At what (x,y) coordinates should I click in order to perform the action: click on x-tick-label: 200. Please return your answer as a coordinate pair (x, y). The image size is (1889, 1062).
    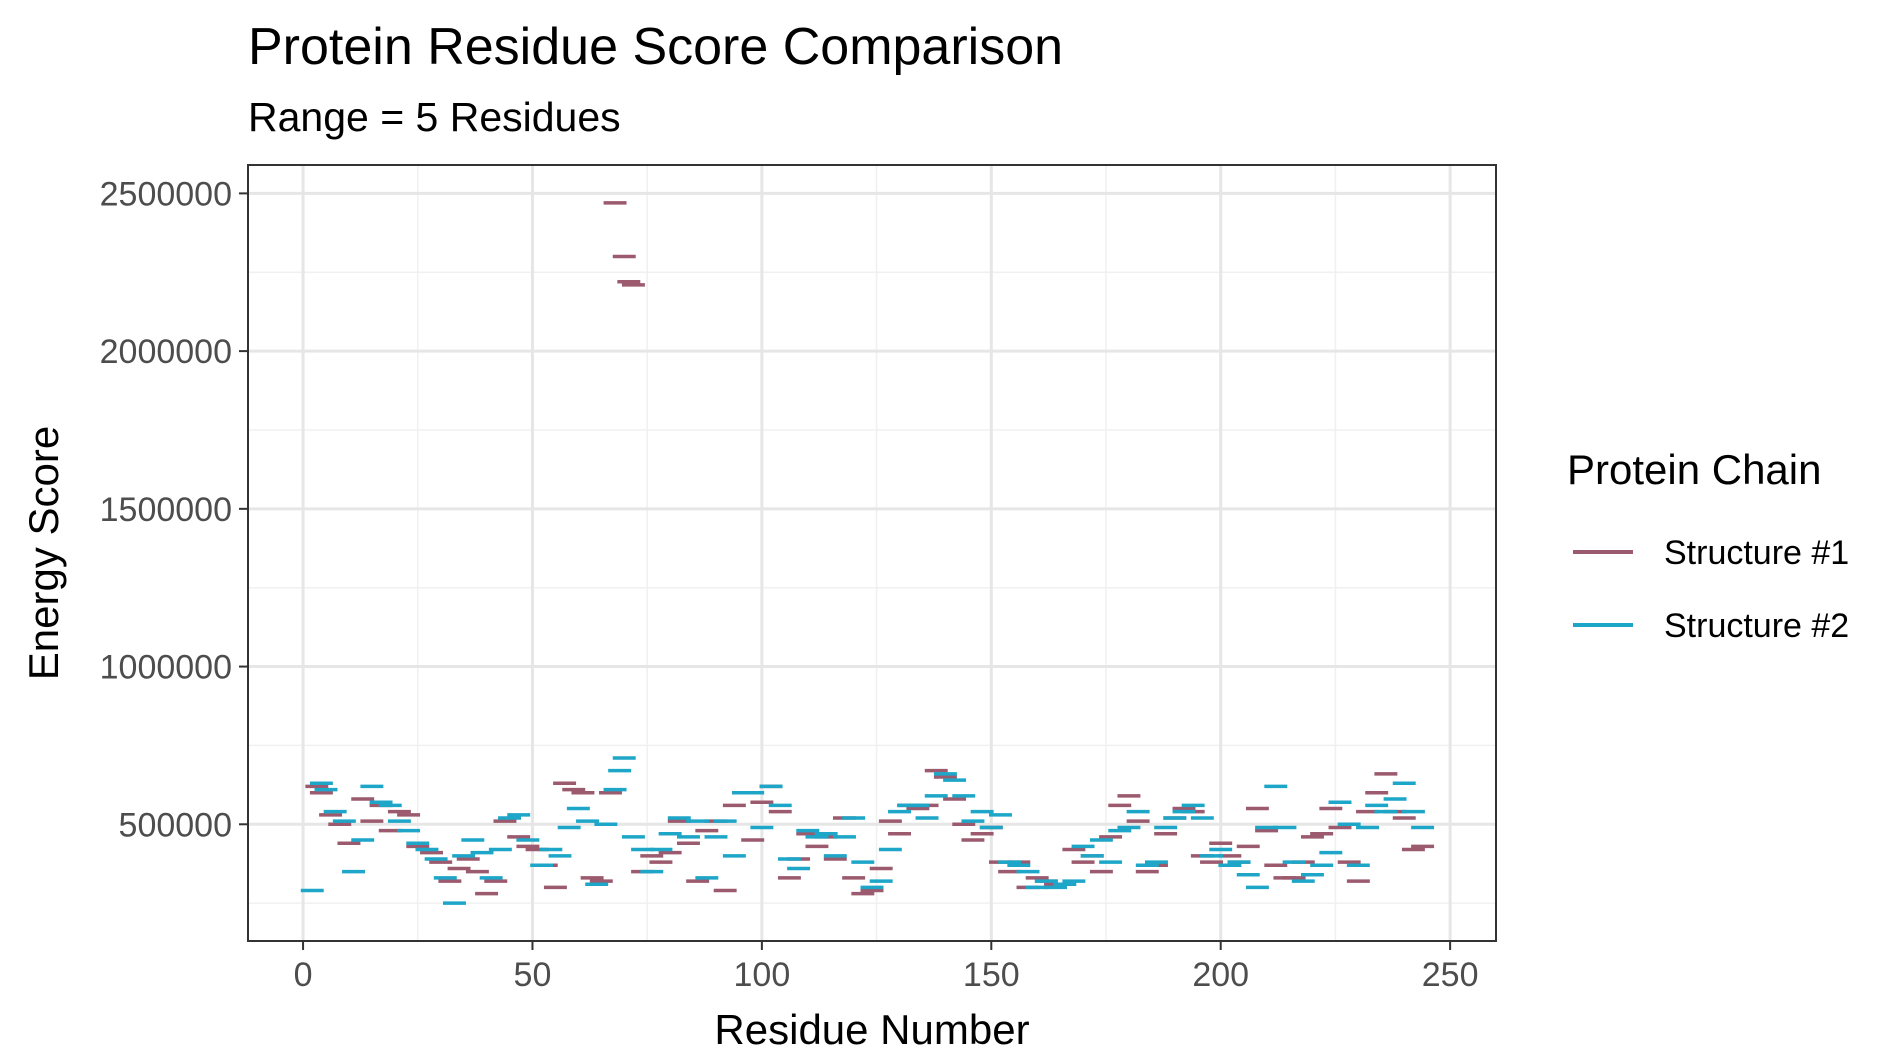
    Looking at the image, I should click on (1220, 975).